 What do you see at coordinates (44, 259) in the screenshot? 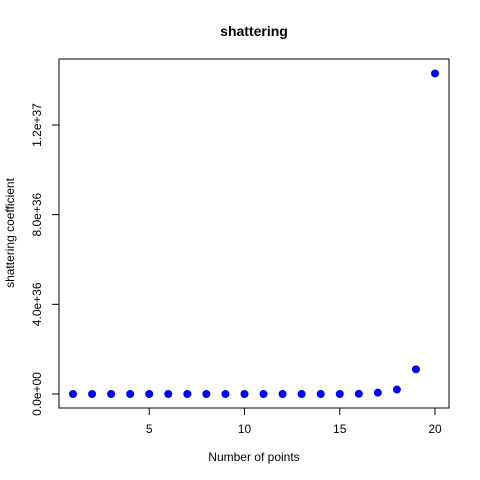
I see `y-axis: 0.0e+00 4.0e+36 8.0e+36 1.2e+37` at bounding box center [44, 259].